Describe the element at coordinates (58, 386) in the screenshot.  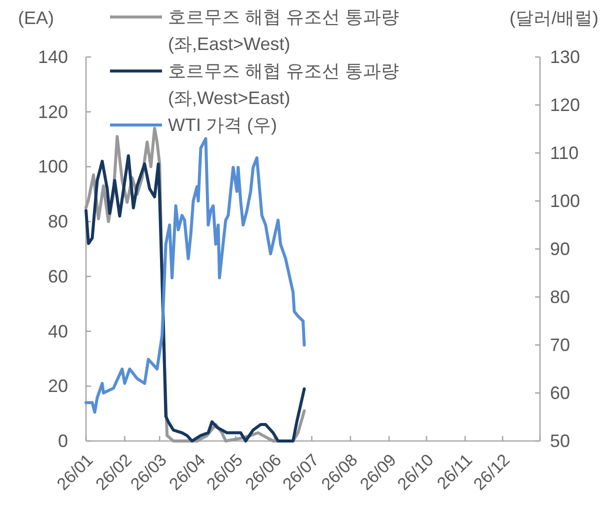
I see `y-tick-label: 20` at that location.